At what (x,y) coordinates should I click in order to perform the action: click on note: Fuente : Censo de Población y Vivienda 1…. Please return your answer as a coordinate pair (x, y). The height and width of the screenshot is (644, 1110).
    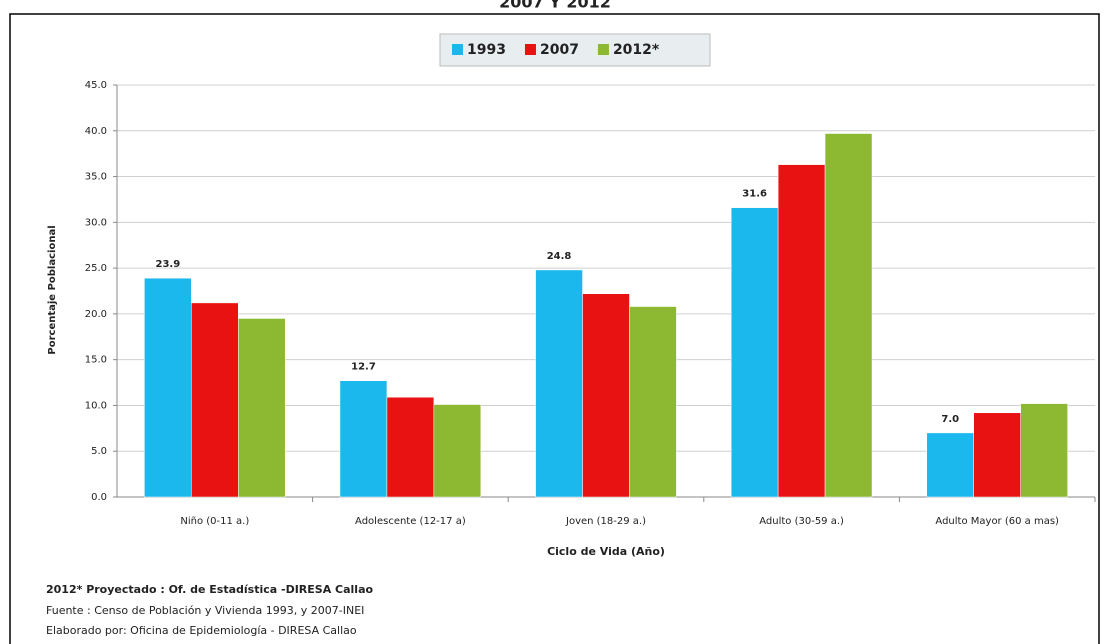
    Looking at the image, I should click on (205, 610).